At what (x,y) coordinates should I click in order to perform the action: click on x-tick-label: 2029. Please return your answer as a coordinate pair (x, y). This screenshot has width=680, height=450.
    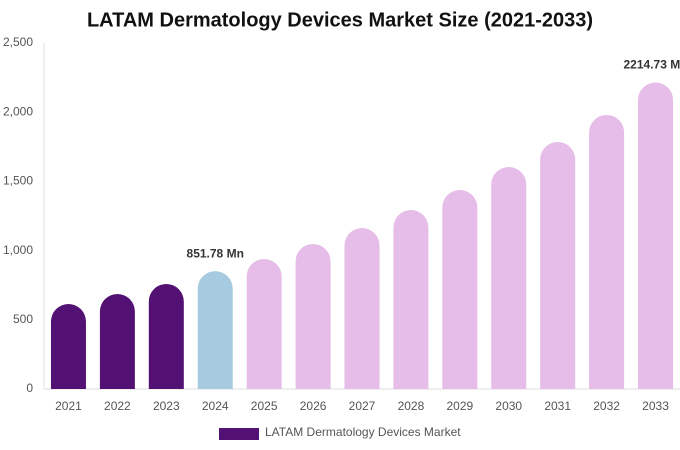
    Looking at the image, I should click on (459, 406).